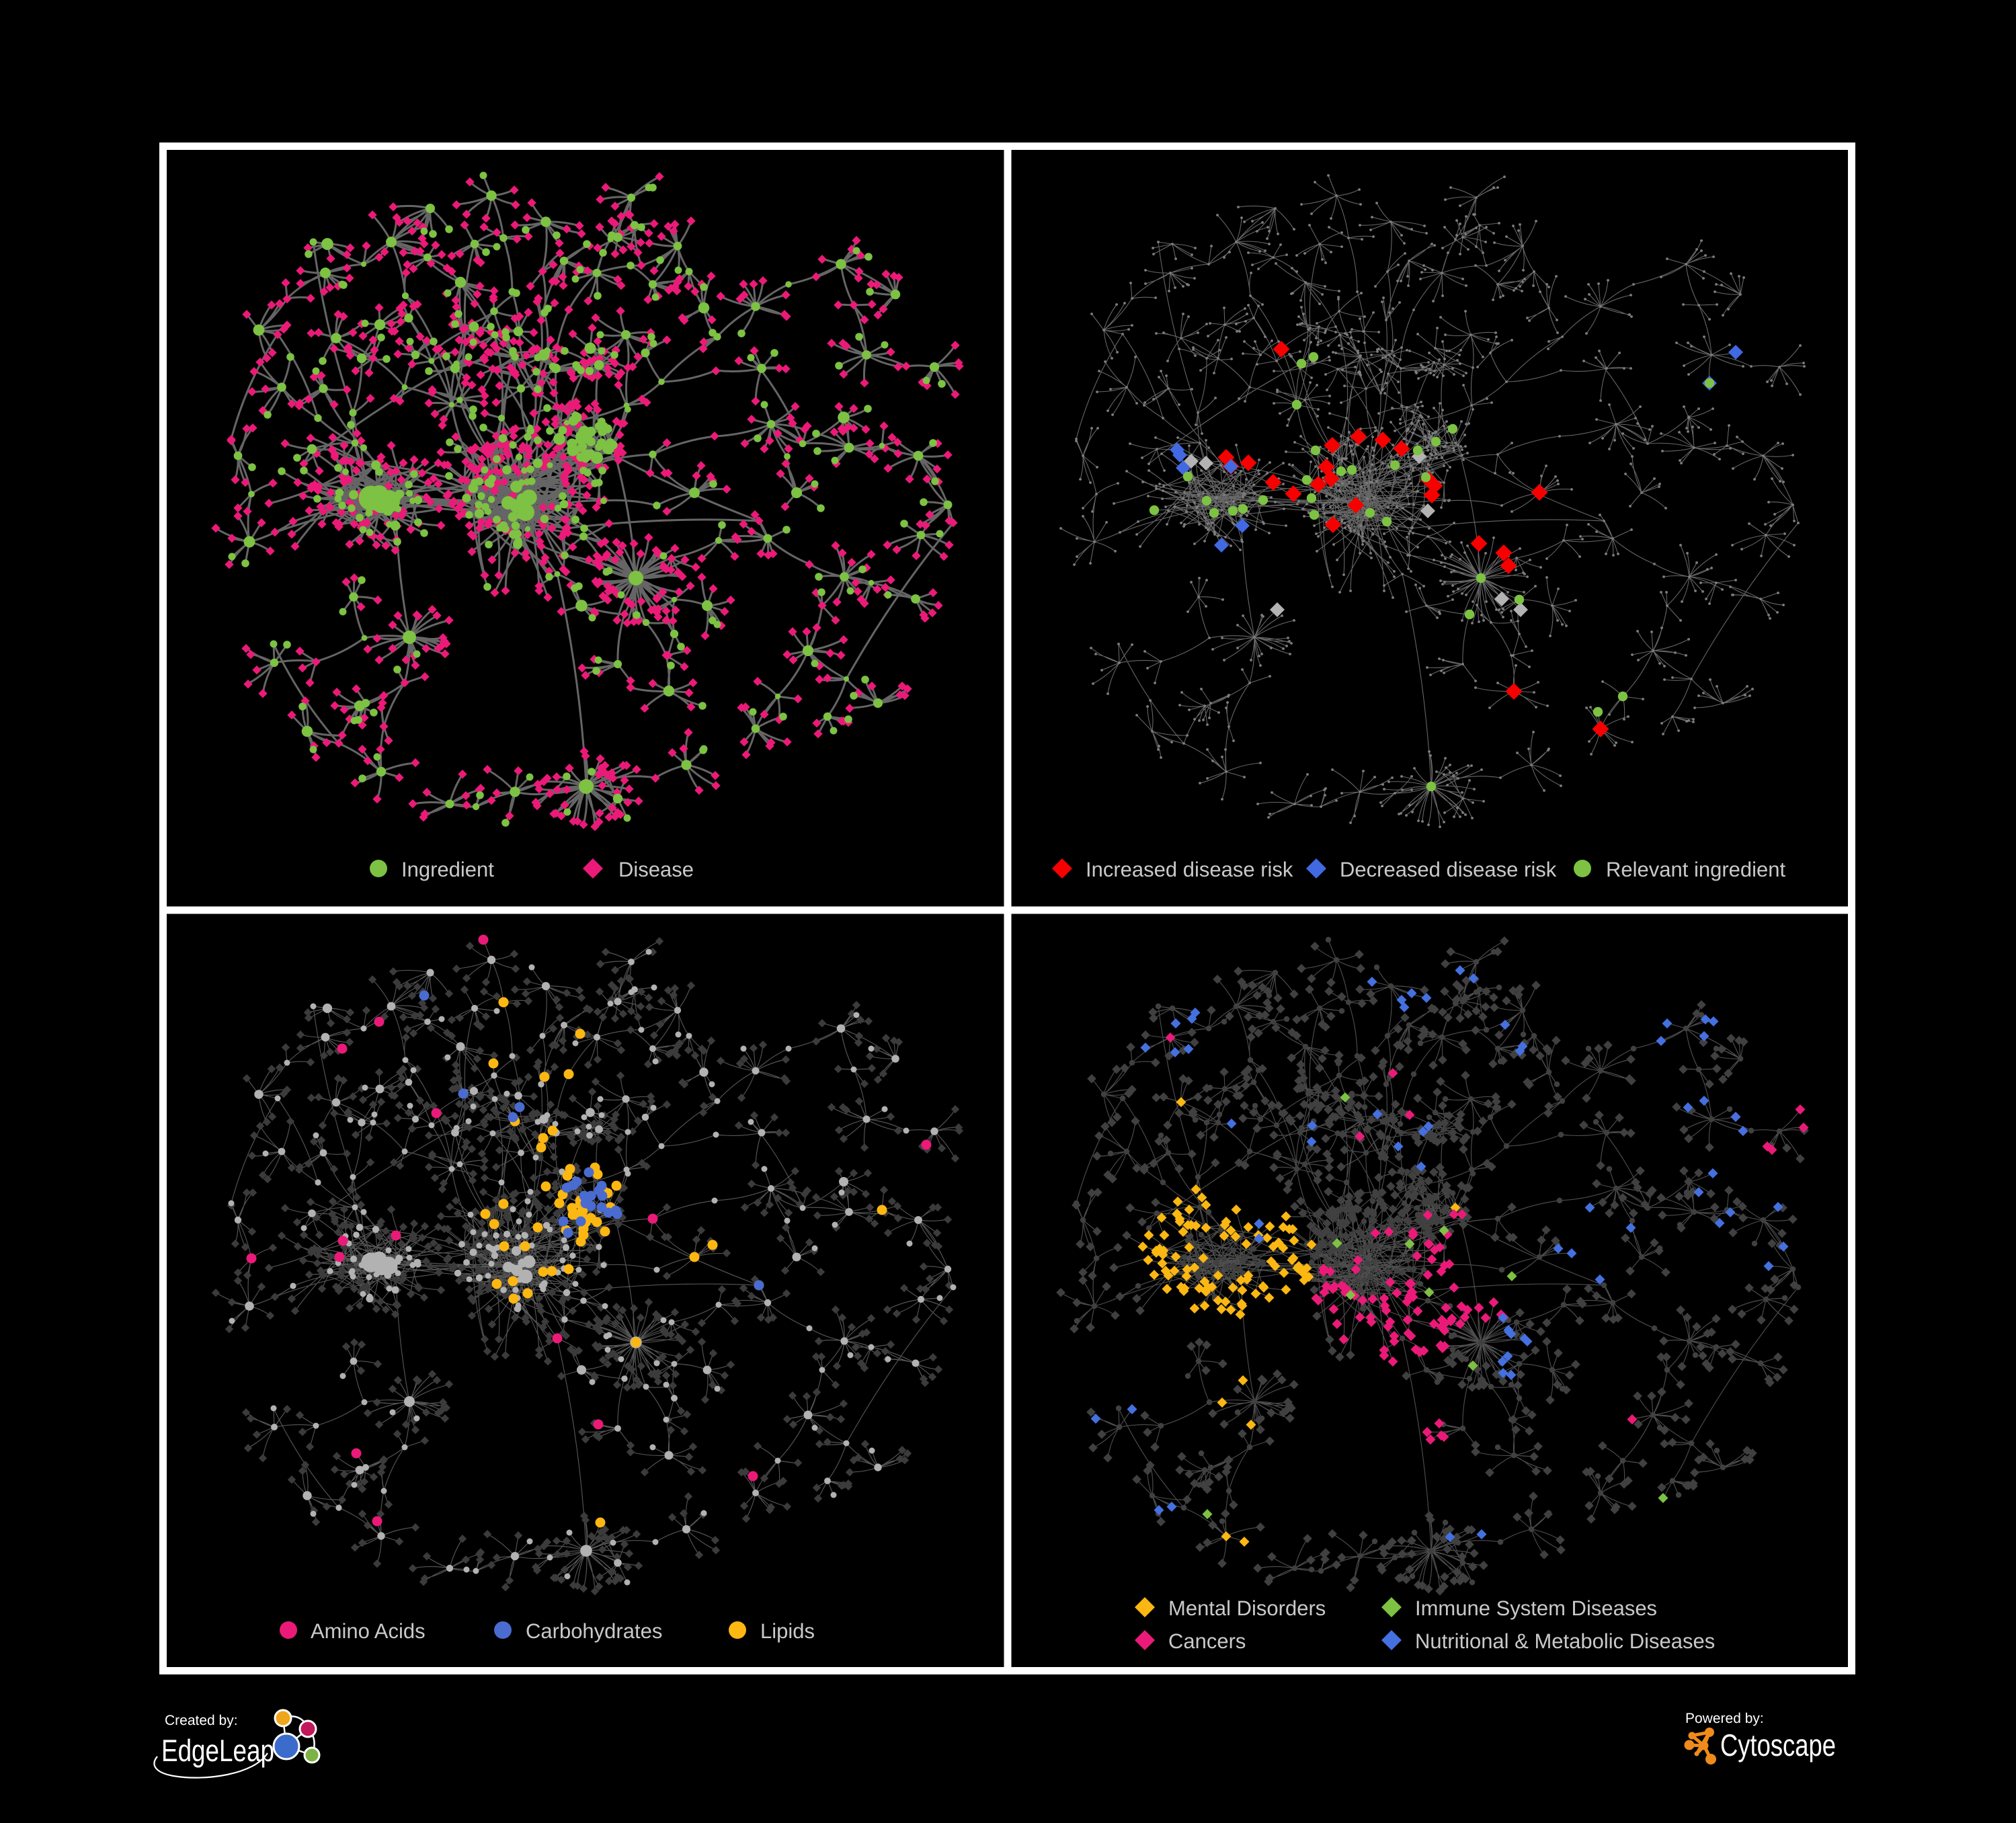 This screenshot has height=1823, width=2016. What do you see at coordinates (1448, 869) in the screenshot?
I see `svg-text: Decreased disease risk` at bounding box center [1448, 869].